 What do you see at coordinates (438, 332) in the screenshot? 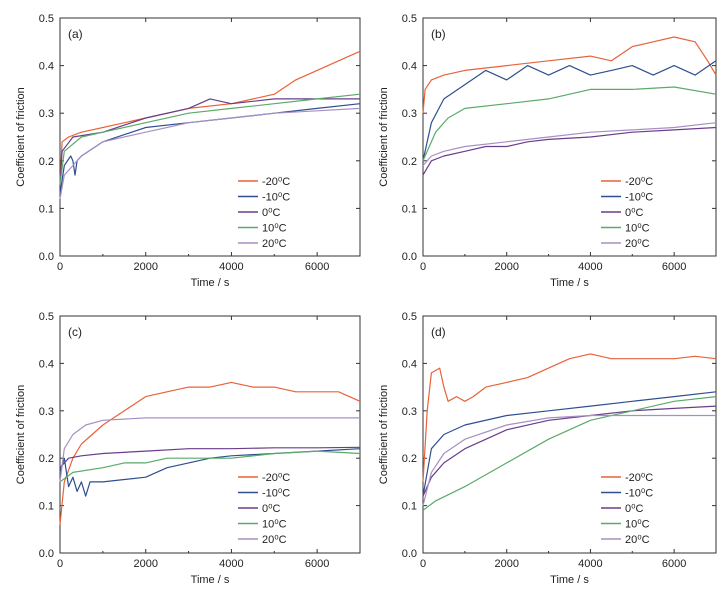
I see `panel-label: (d)` at bounding box center [438, 332].